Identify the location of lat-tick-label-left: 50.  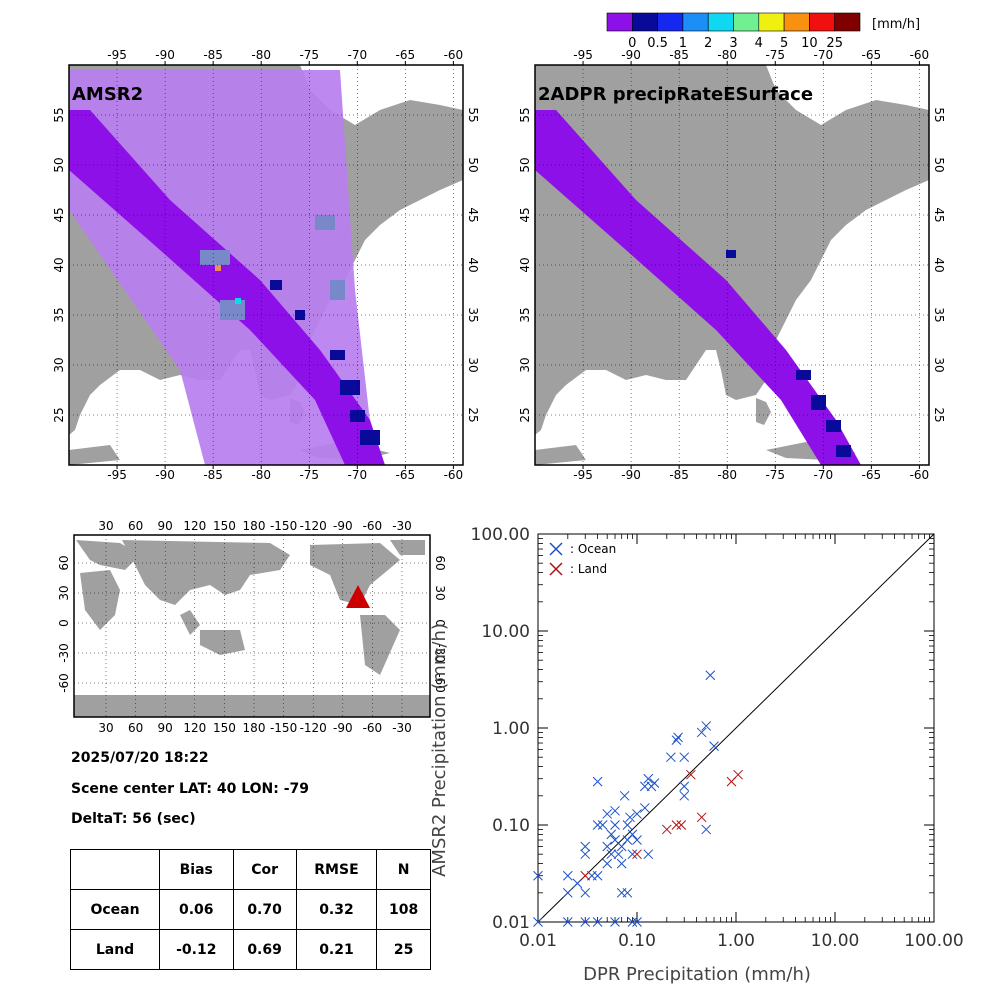
(525, 164).